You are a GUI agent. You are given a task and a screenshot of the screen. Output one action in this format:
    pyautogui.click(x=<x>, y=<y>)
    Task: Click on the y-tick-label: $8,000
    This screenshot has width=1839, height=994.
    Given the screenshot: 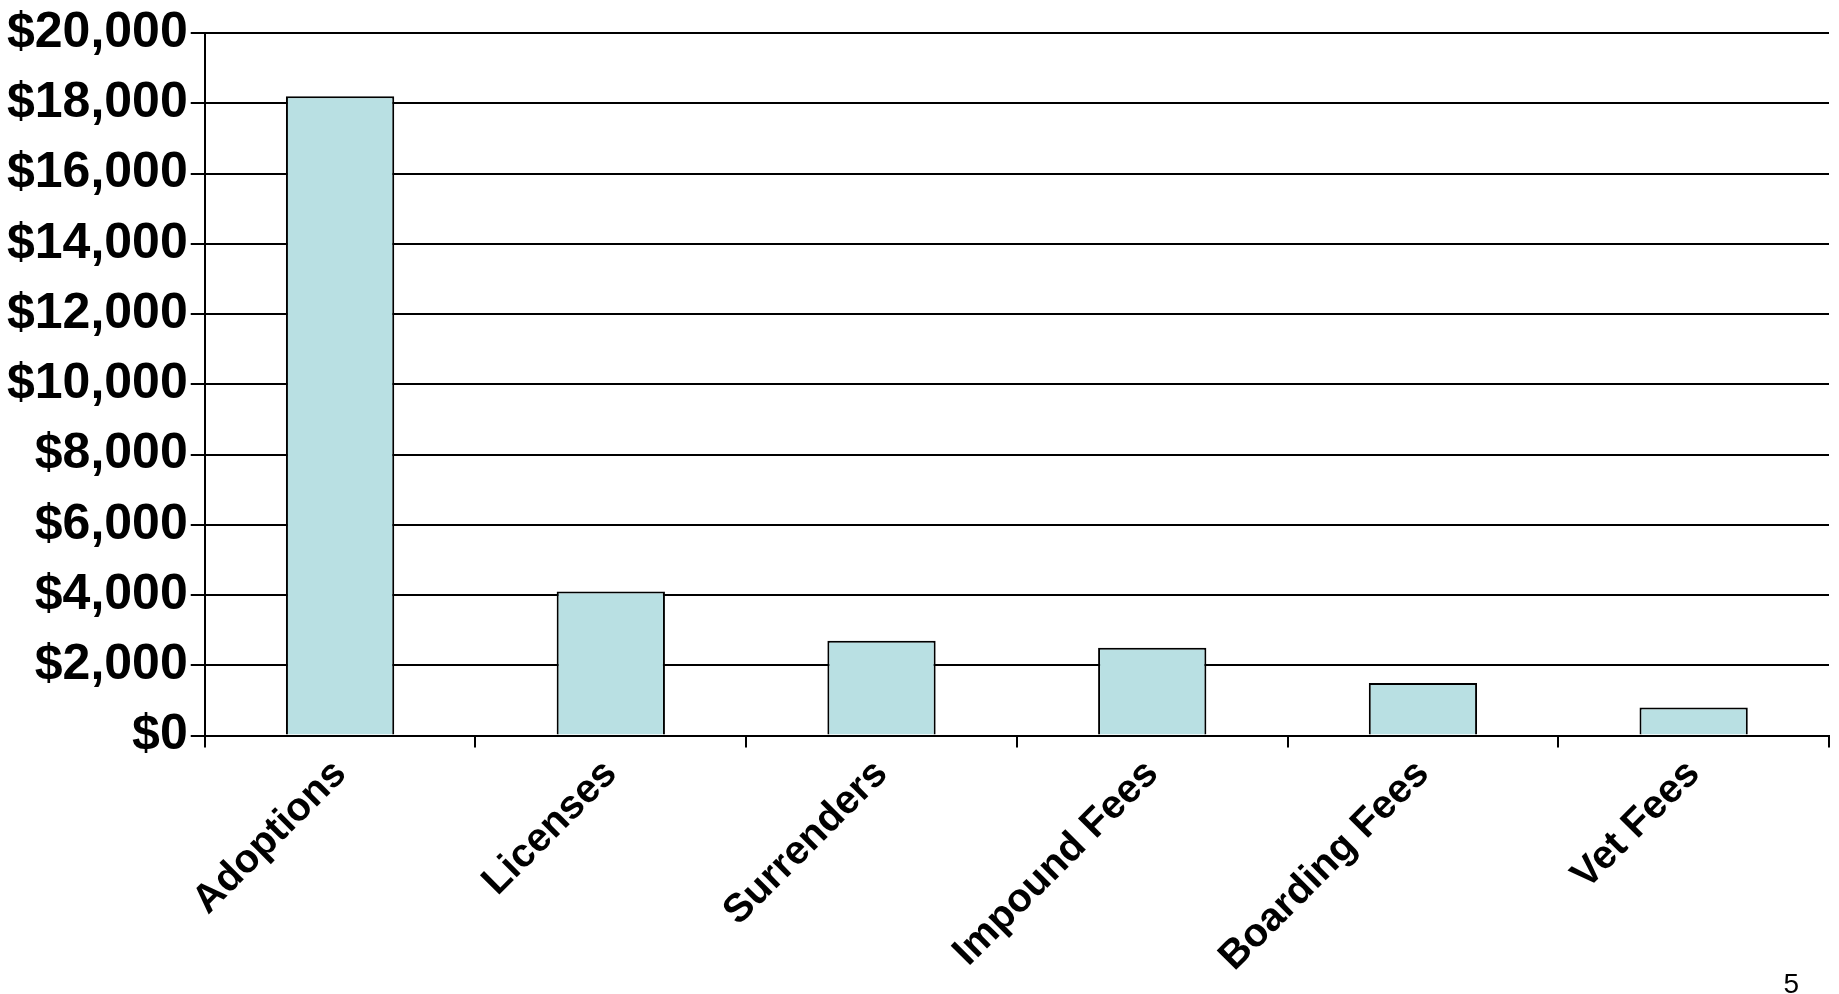 What is the action you would take?
    pyautogui.click(x=111, y=451)
    